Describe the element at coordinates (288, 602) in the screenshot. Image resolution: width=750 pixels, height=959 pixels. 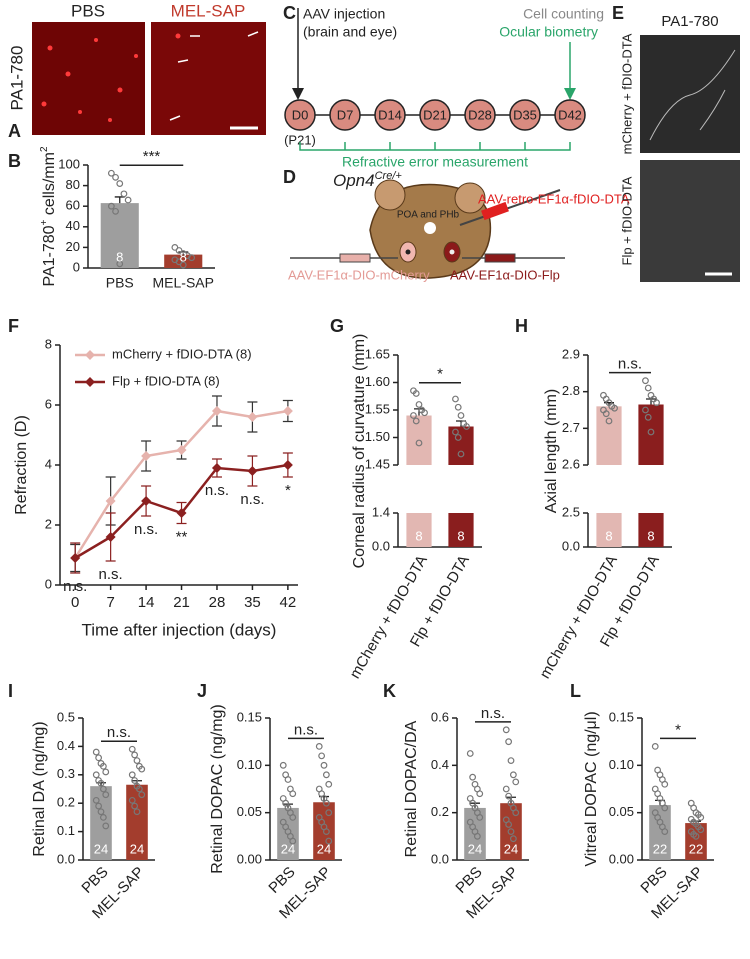
I see `x-tick-label: 42` at that location.